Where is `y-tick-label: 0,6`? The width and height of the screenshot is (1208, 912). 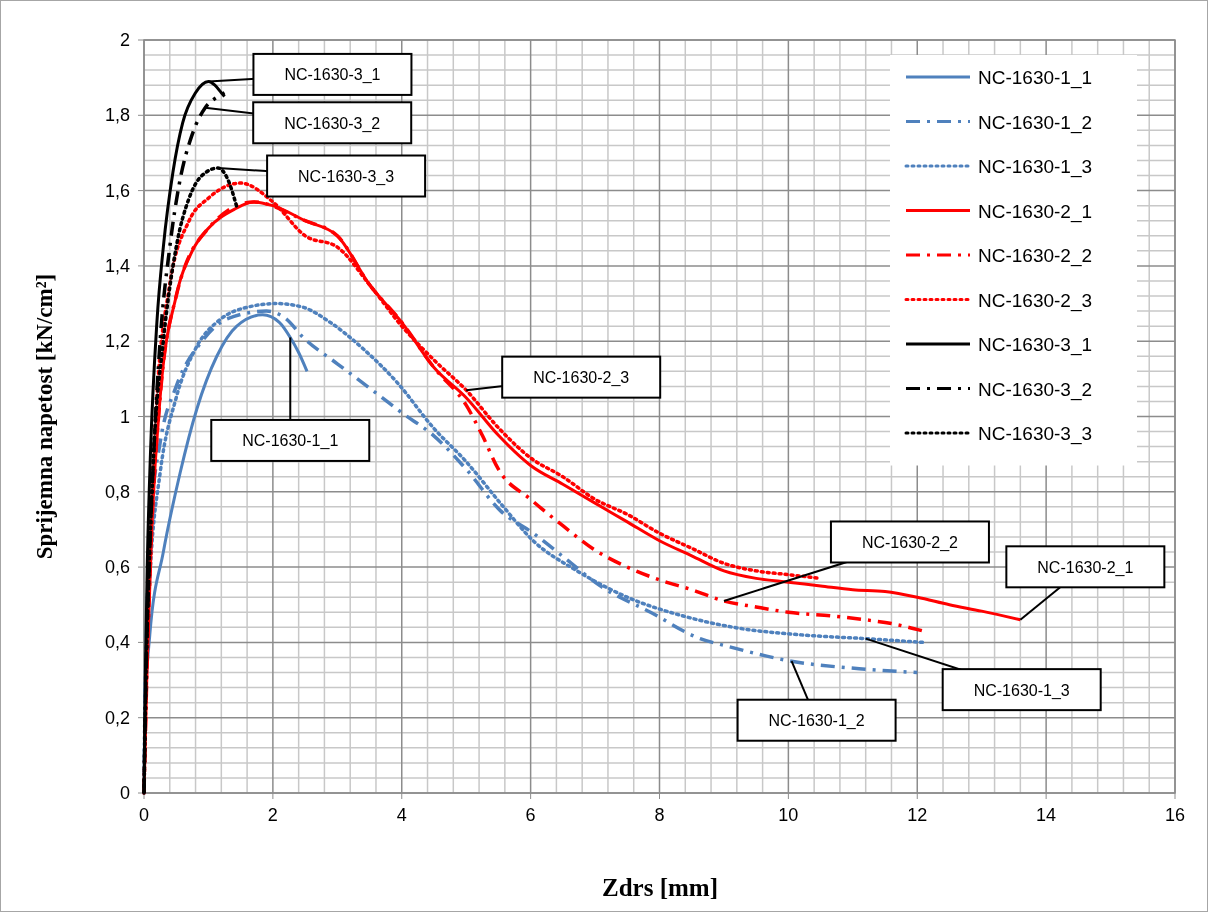 y-tick-label: 0,6 is located at coordinates (117, 567).